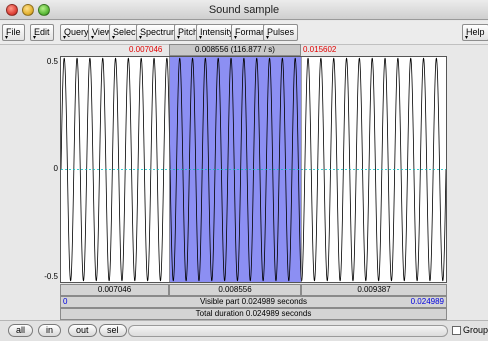 The image size is (488, 341). I want to click on menu-file: File ▾, so click(13, 32).